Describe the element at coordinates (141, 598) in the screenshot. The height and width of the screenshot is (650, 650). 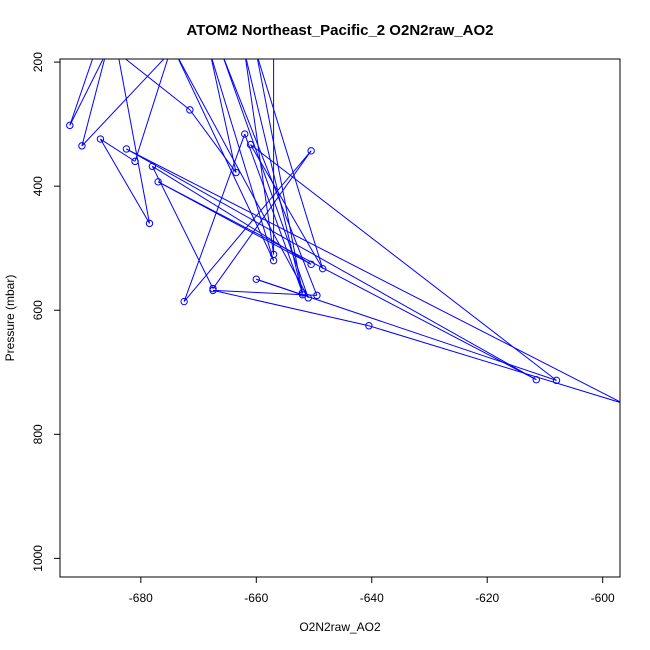
I see `x-tick-label: -680` at that location.